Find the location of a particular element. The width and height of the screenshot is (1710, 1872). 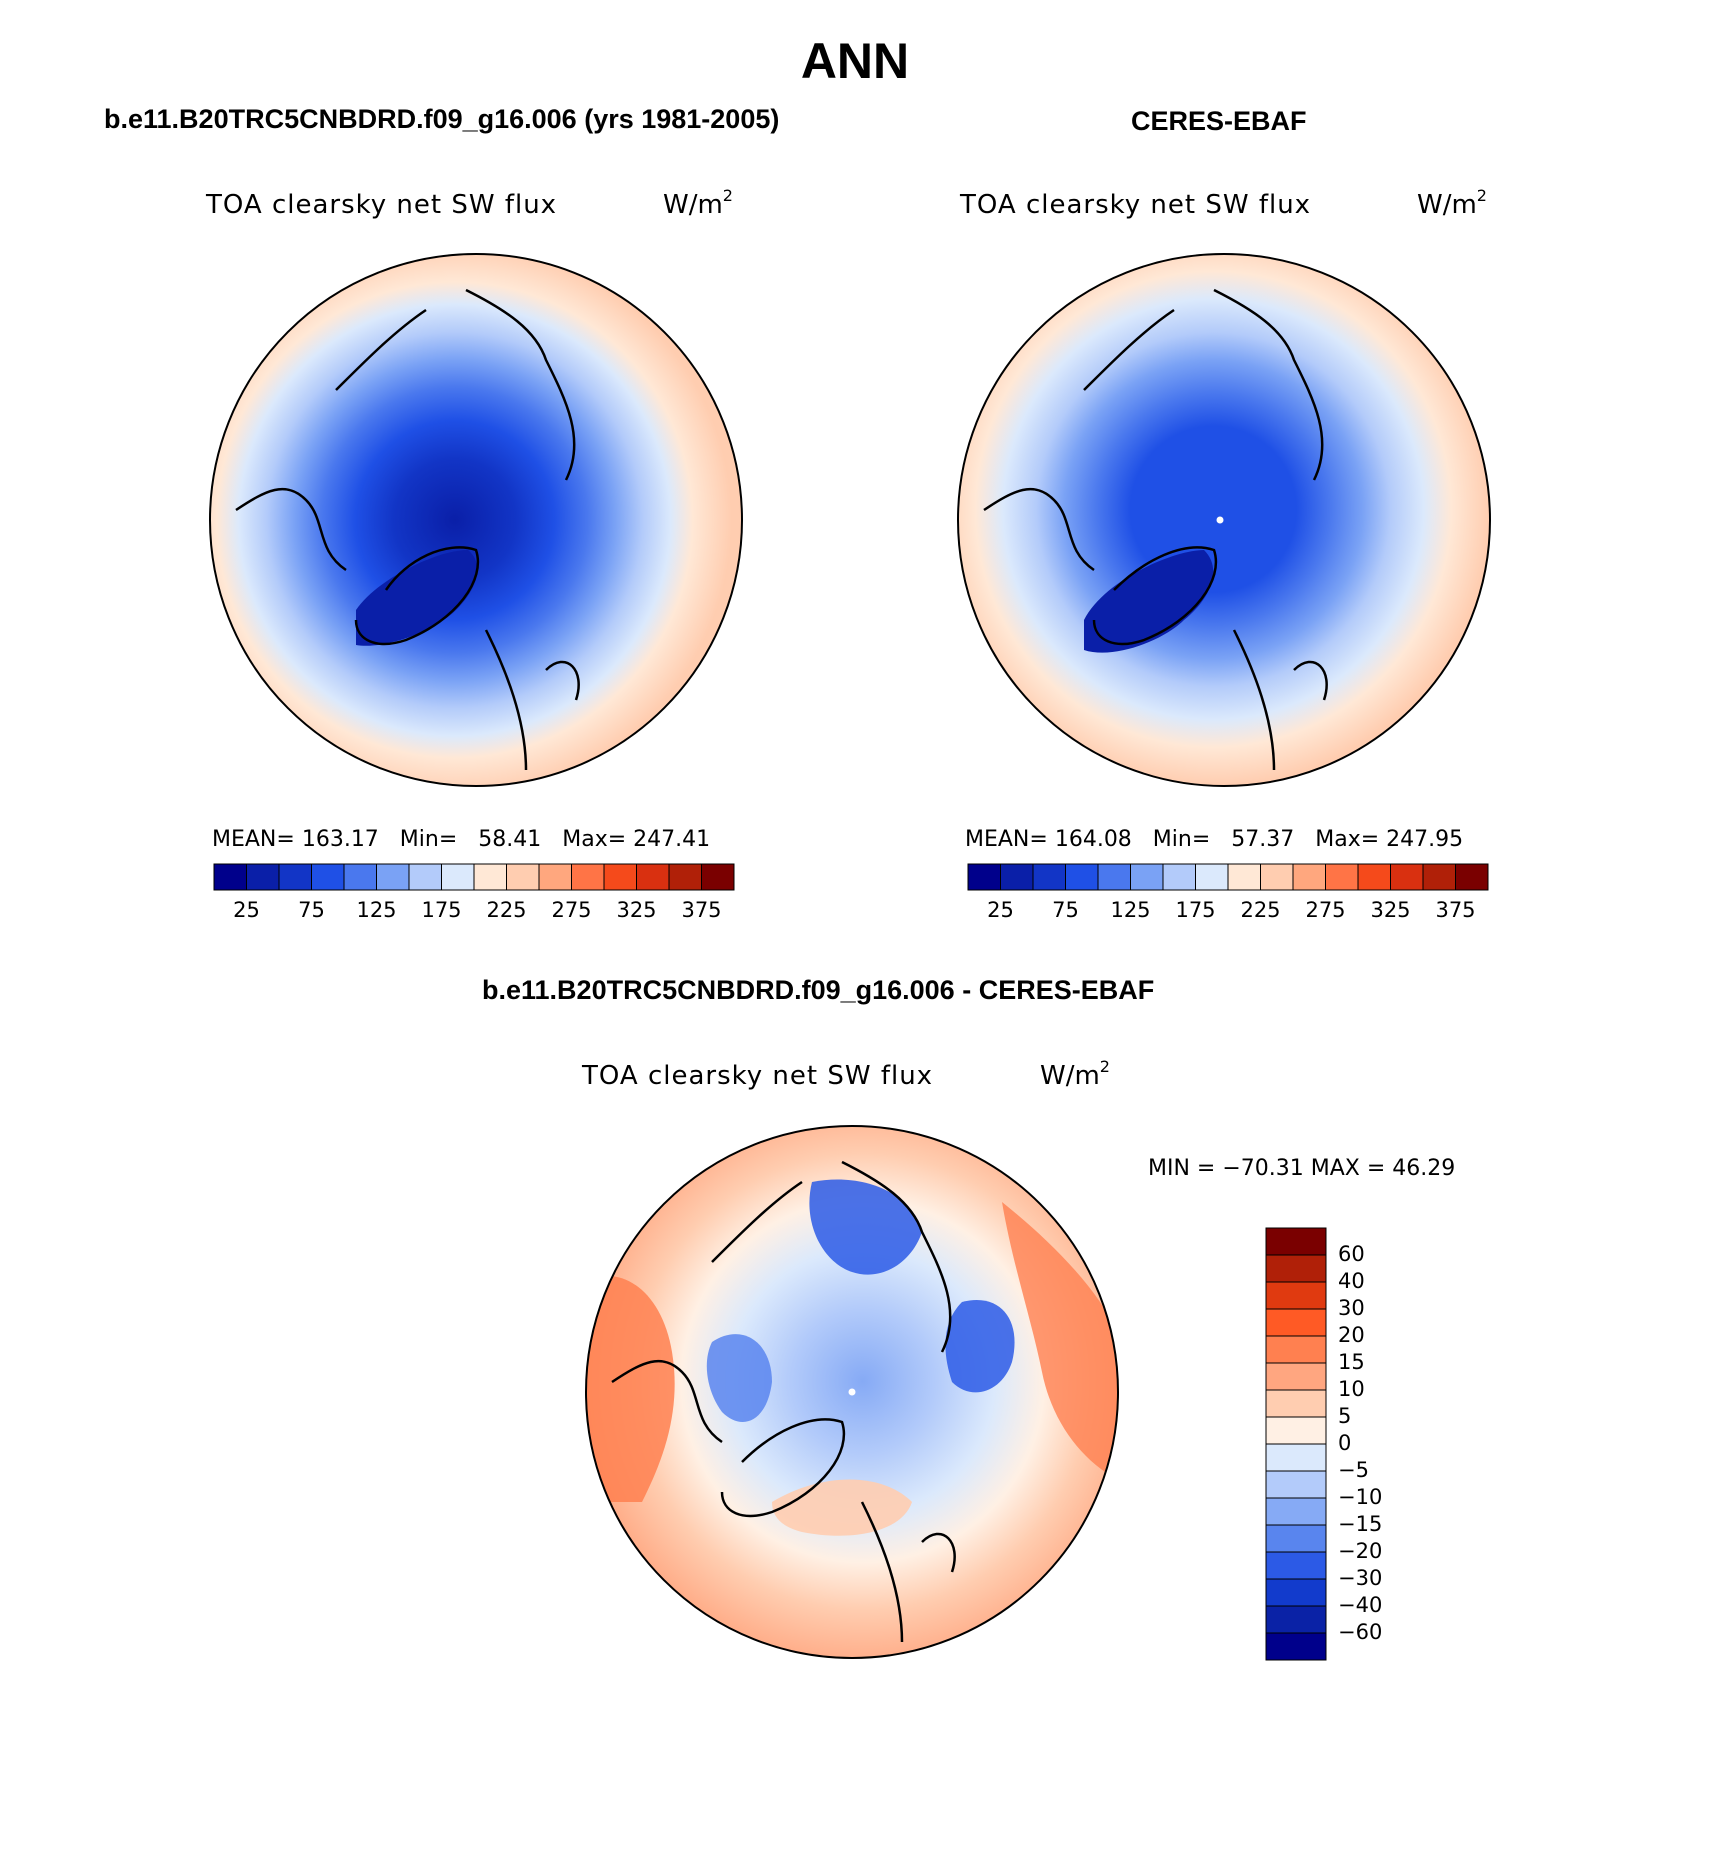

colorbar-tick-label: 225 is located at coordinates (1260, 910).